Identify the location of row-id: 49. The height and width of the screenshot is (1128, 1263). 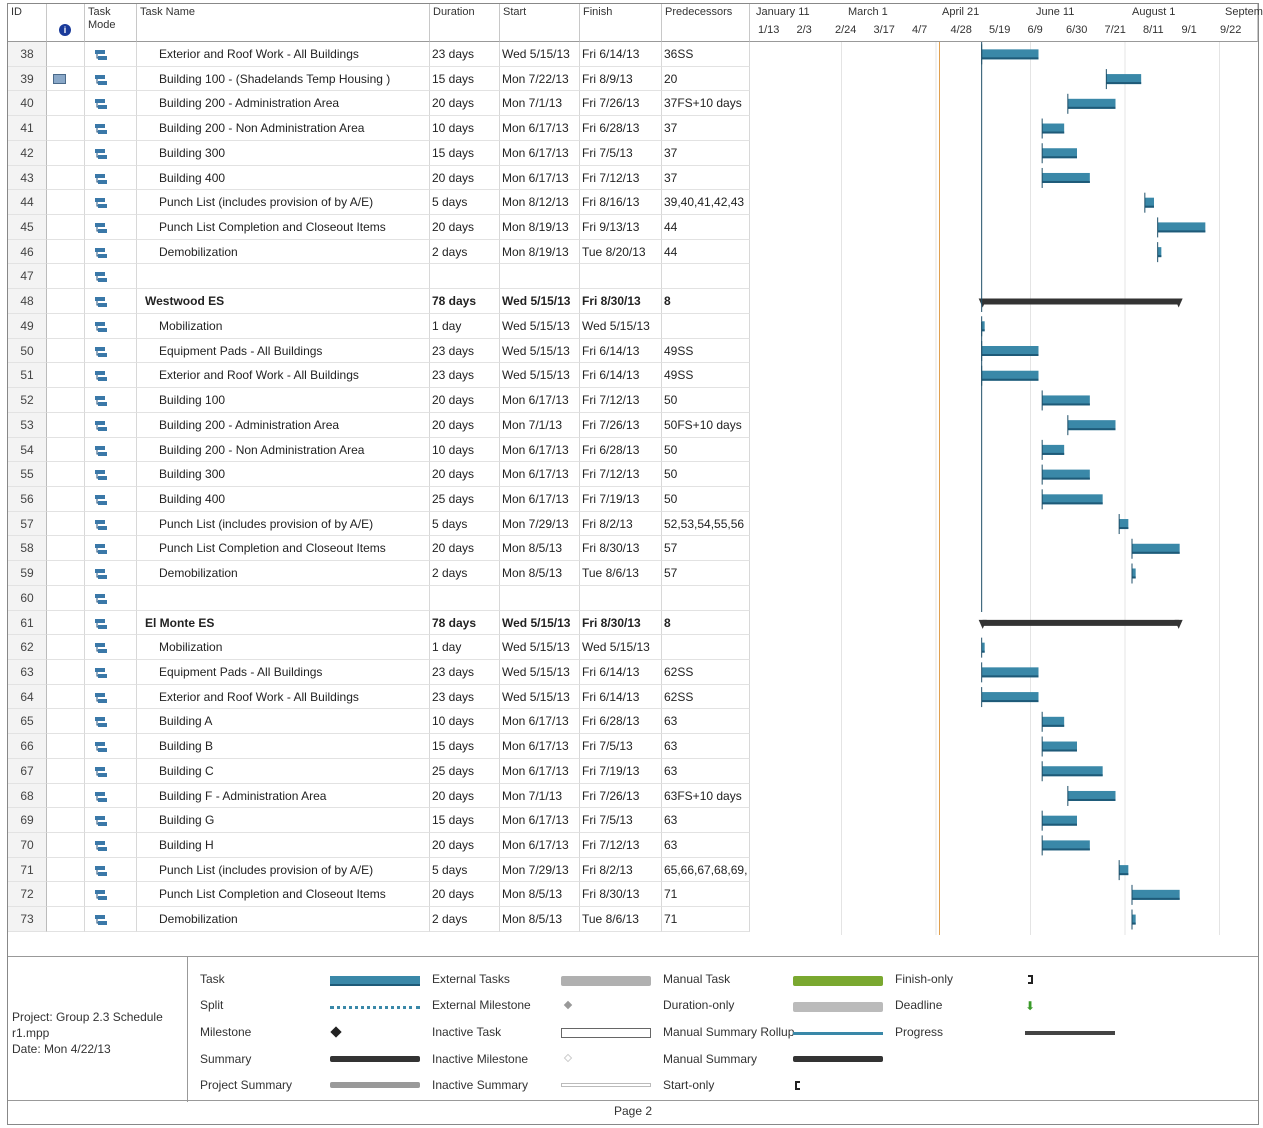
(27, 326).